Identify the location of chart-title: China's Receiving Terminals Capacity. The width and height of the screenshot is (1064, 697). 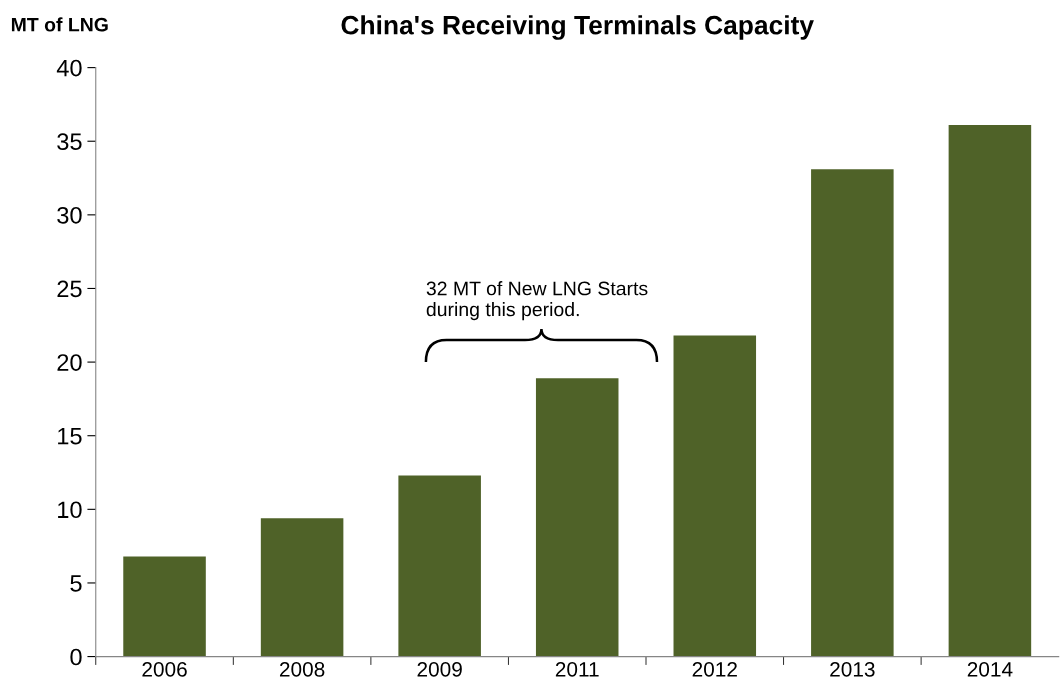
(577, 27).